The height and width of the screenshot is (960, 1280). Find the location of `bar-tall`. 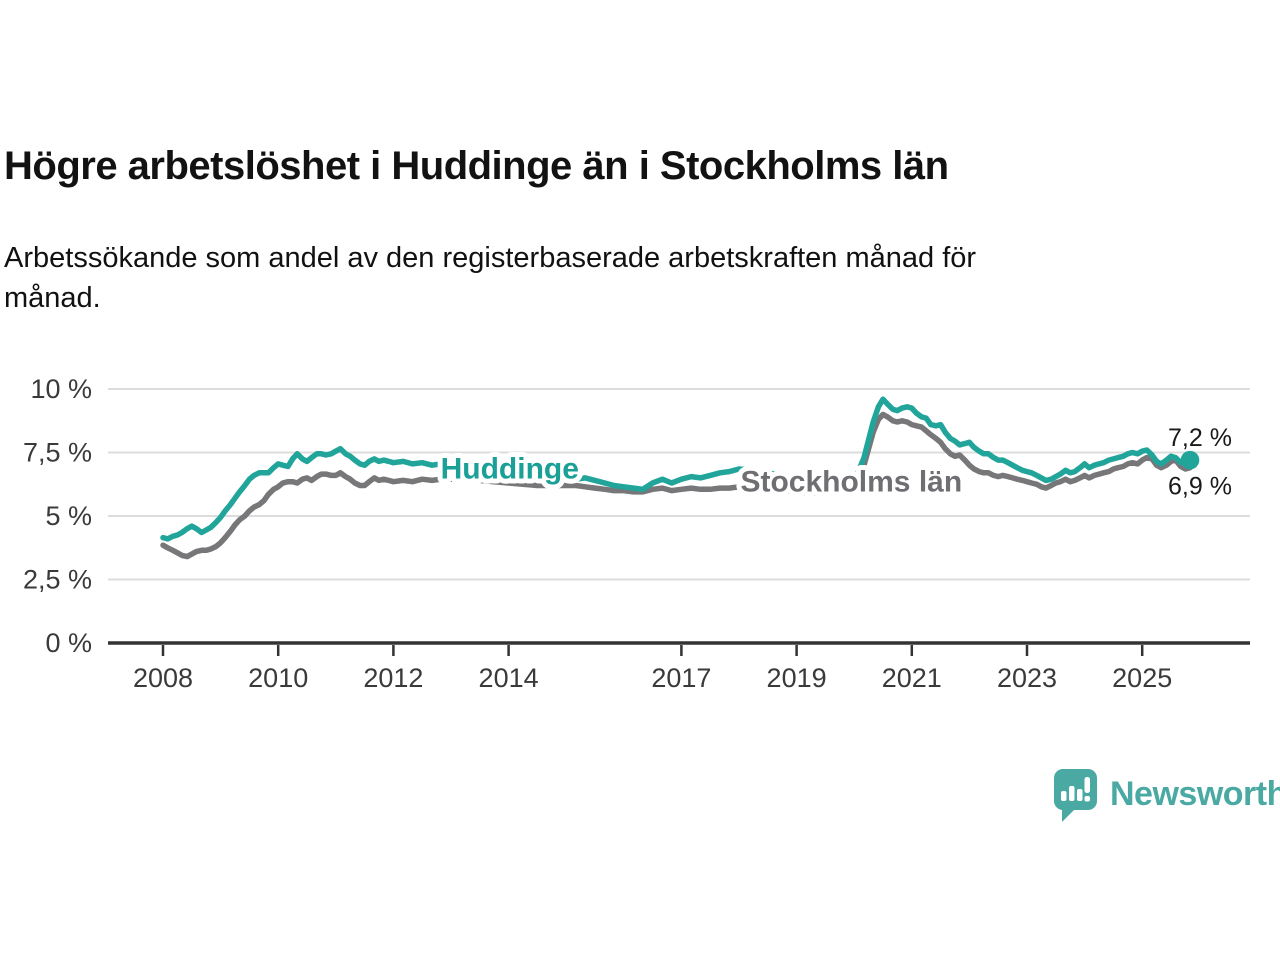

bar-tall is located at coordinates (1080, 795).